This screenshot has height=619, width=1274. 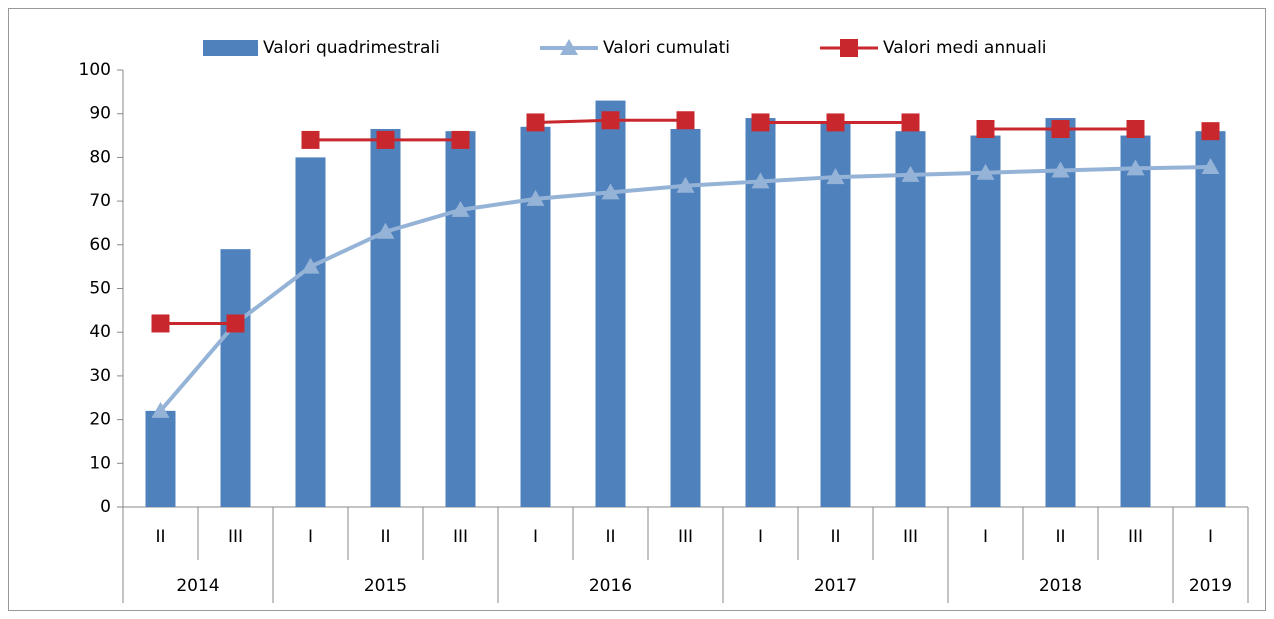 What do you see at coordinates (100, 376) in the screenshot?
I see `y-tick-label: 30` at bounding box center [100, 376].